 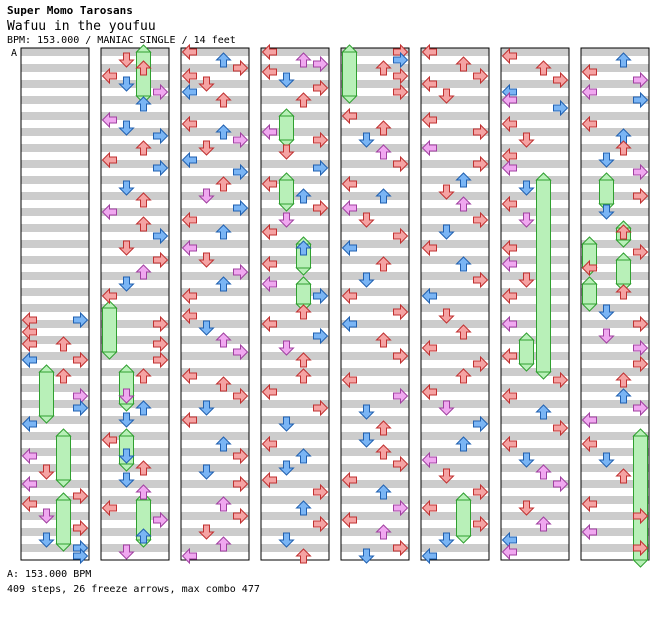 I want to click on chart-meta: BPM: 153.000 / MANIAC SINGLE / 14 feet, so click(x=121, y=40).